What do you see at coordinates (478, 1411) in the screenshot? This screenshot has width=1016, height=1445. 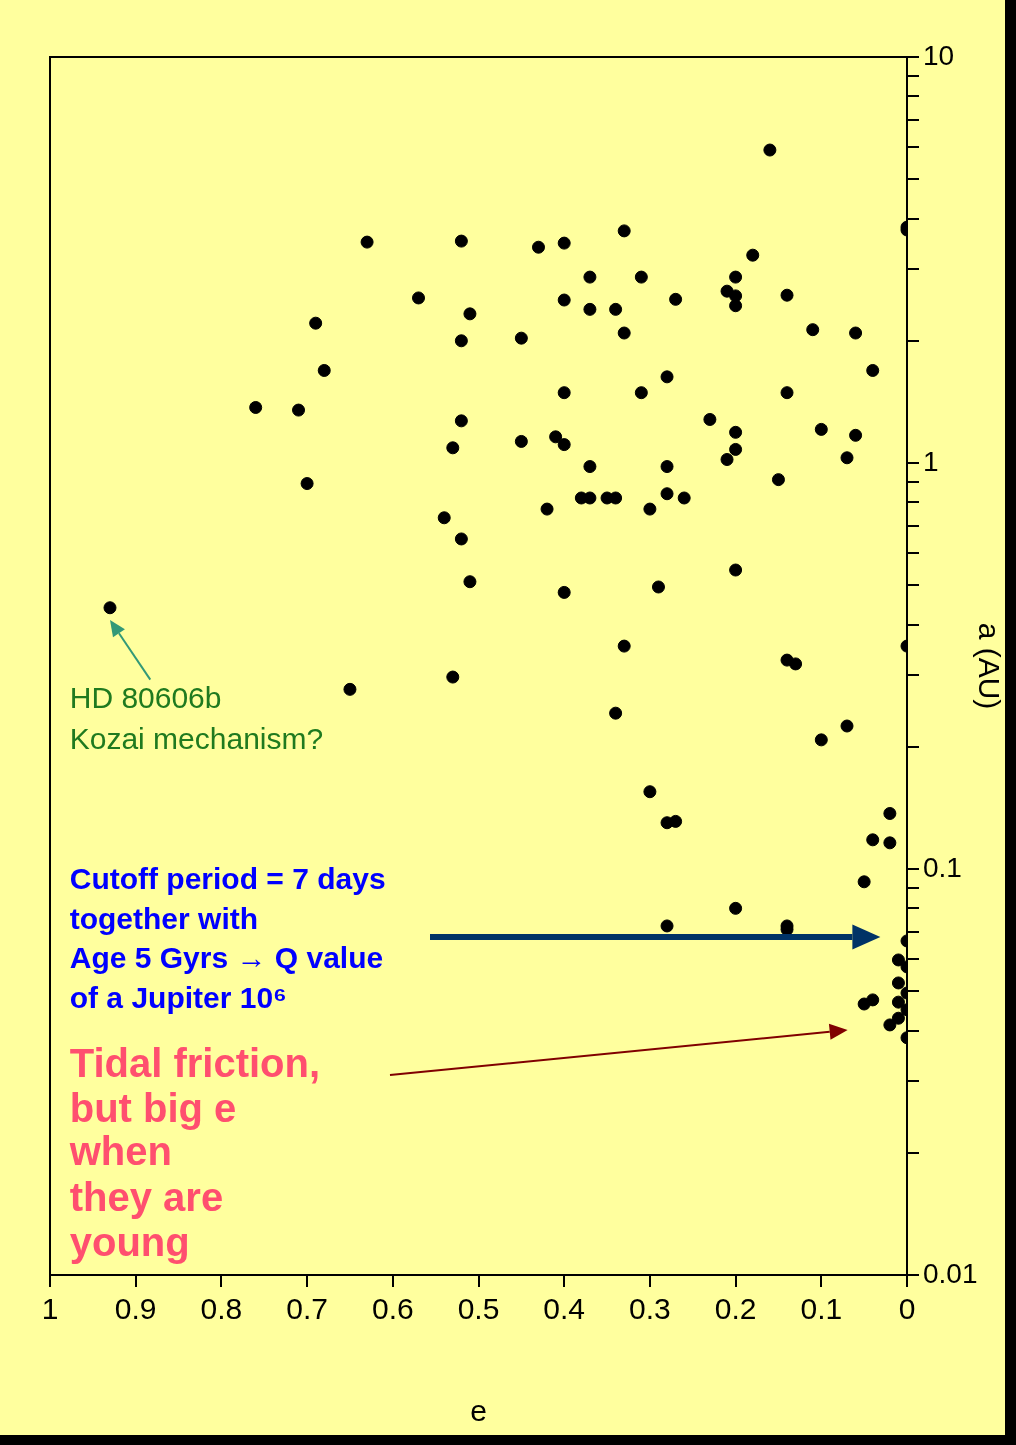 I see `x-axis-title: e` at bounding box center [478, 1411].